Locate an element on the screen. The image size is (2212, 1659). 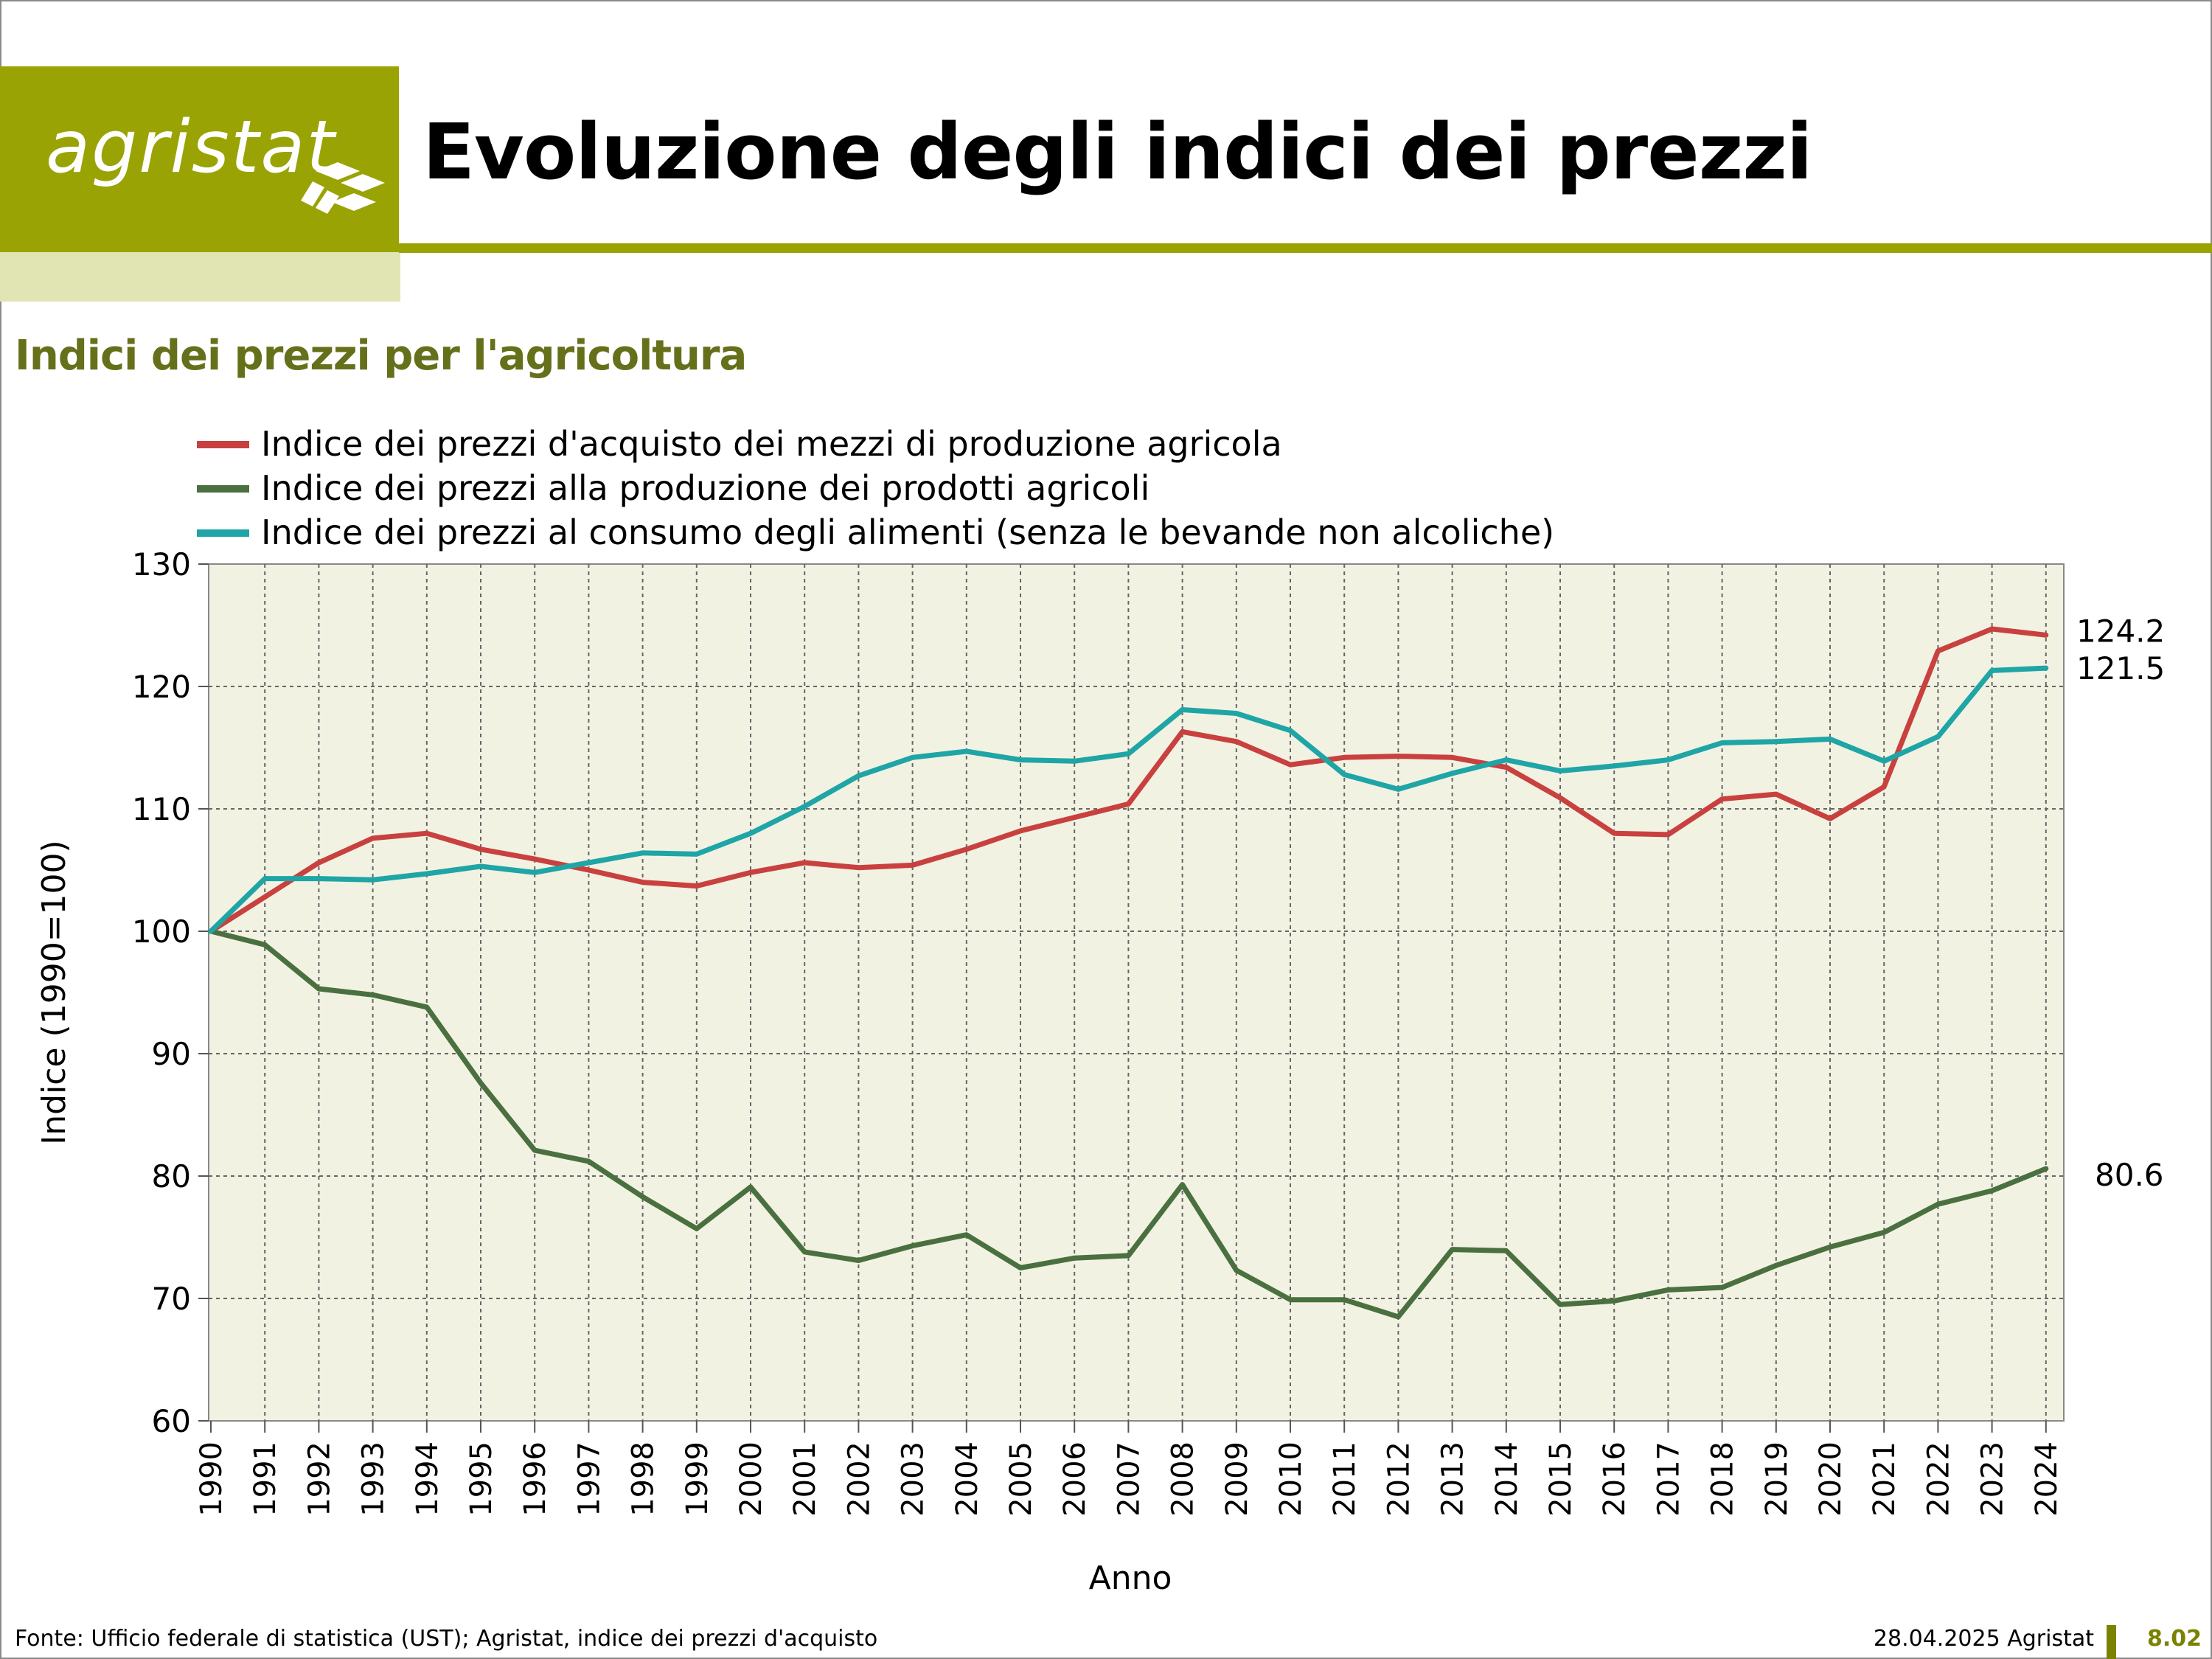
footer-divider is located at coordinates (2111, 1642).